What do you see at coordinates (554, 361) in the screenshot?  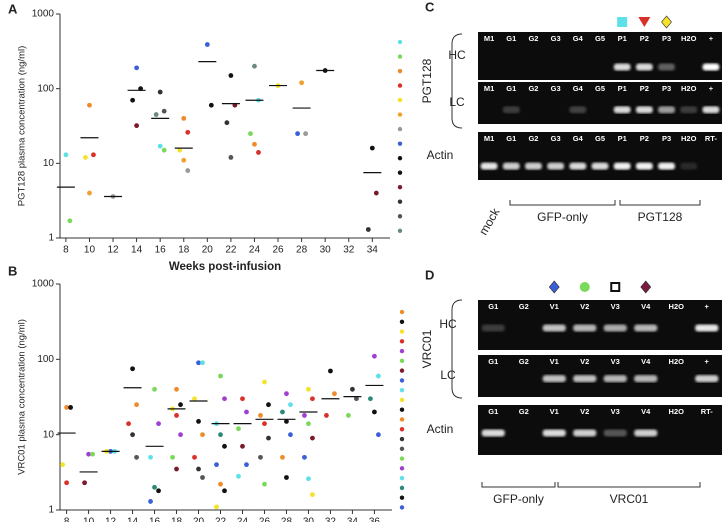 I see `lane-label: V1` at bounding box center [554, 361].